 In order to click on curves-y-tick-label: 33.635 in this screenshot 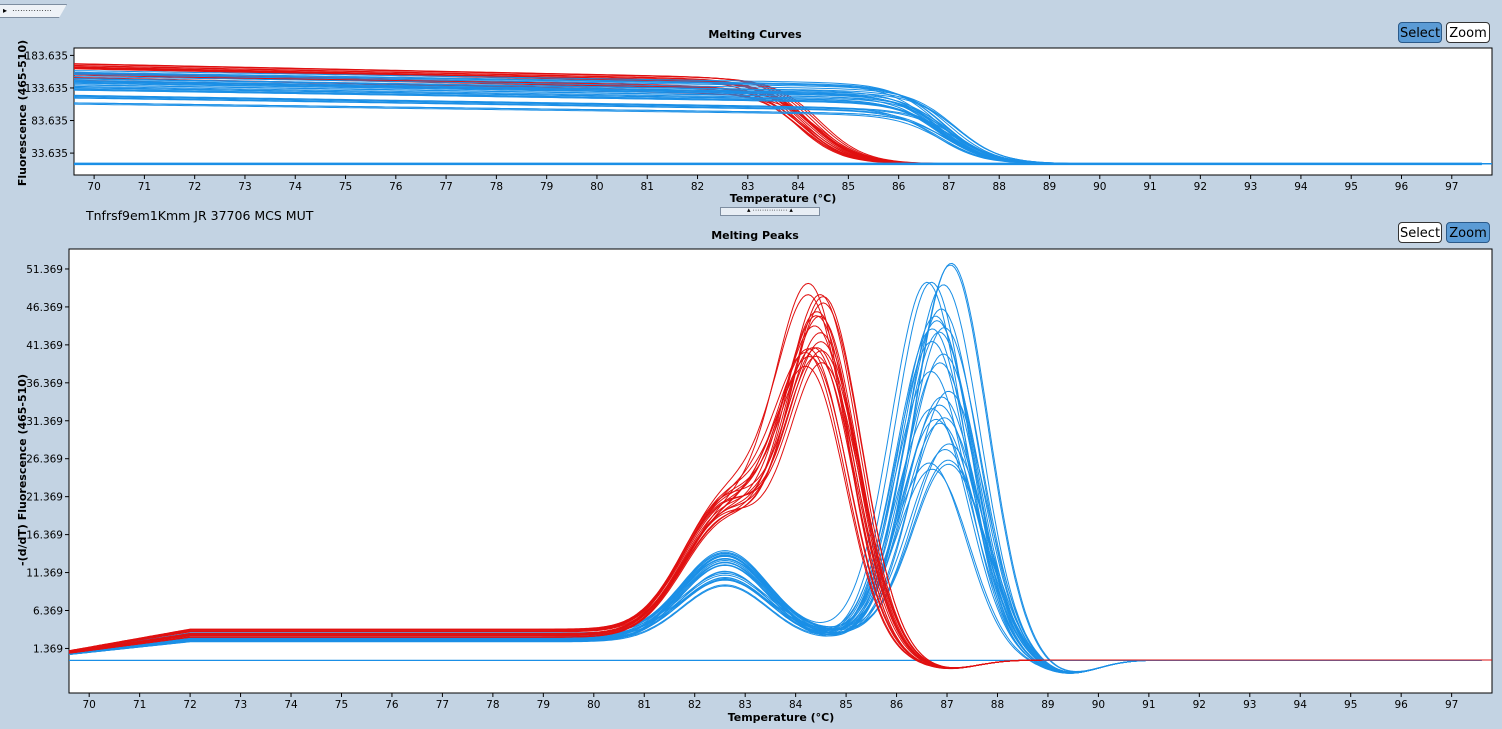, I will do `click(49, 154)`.